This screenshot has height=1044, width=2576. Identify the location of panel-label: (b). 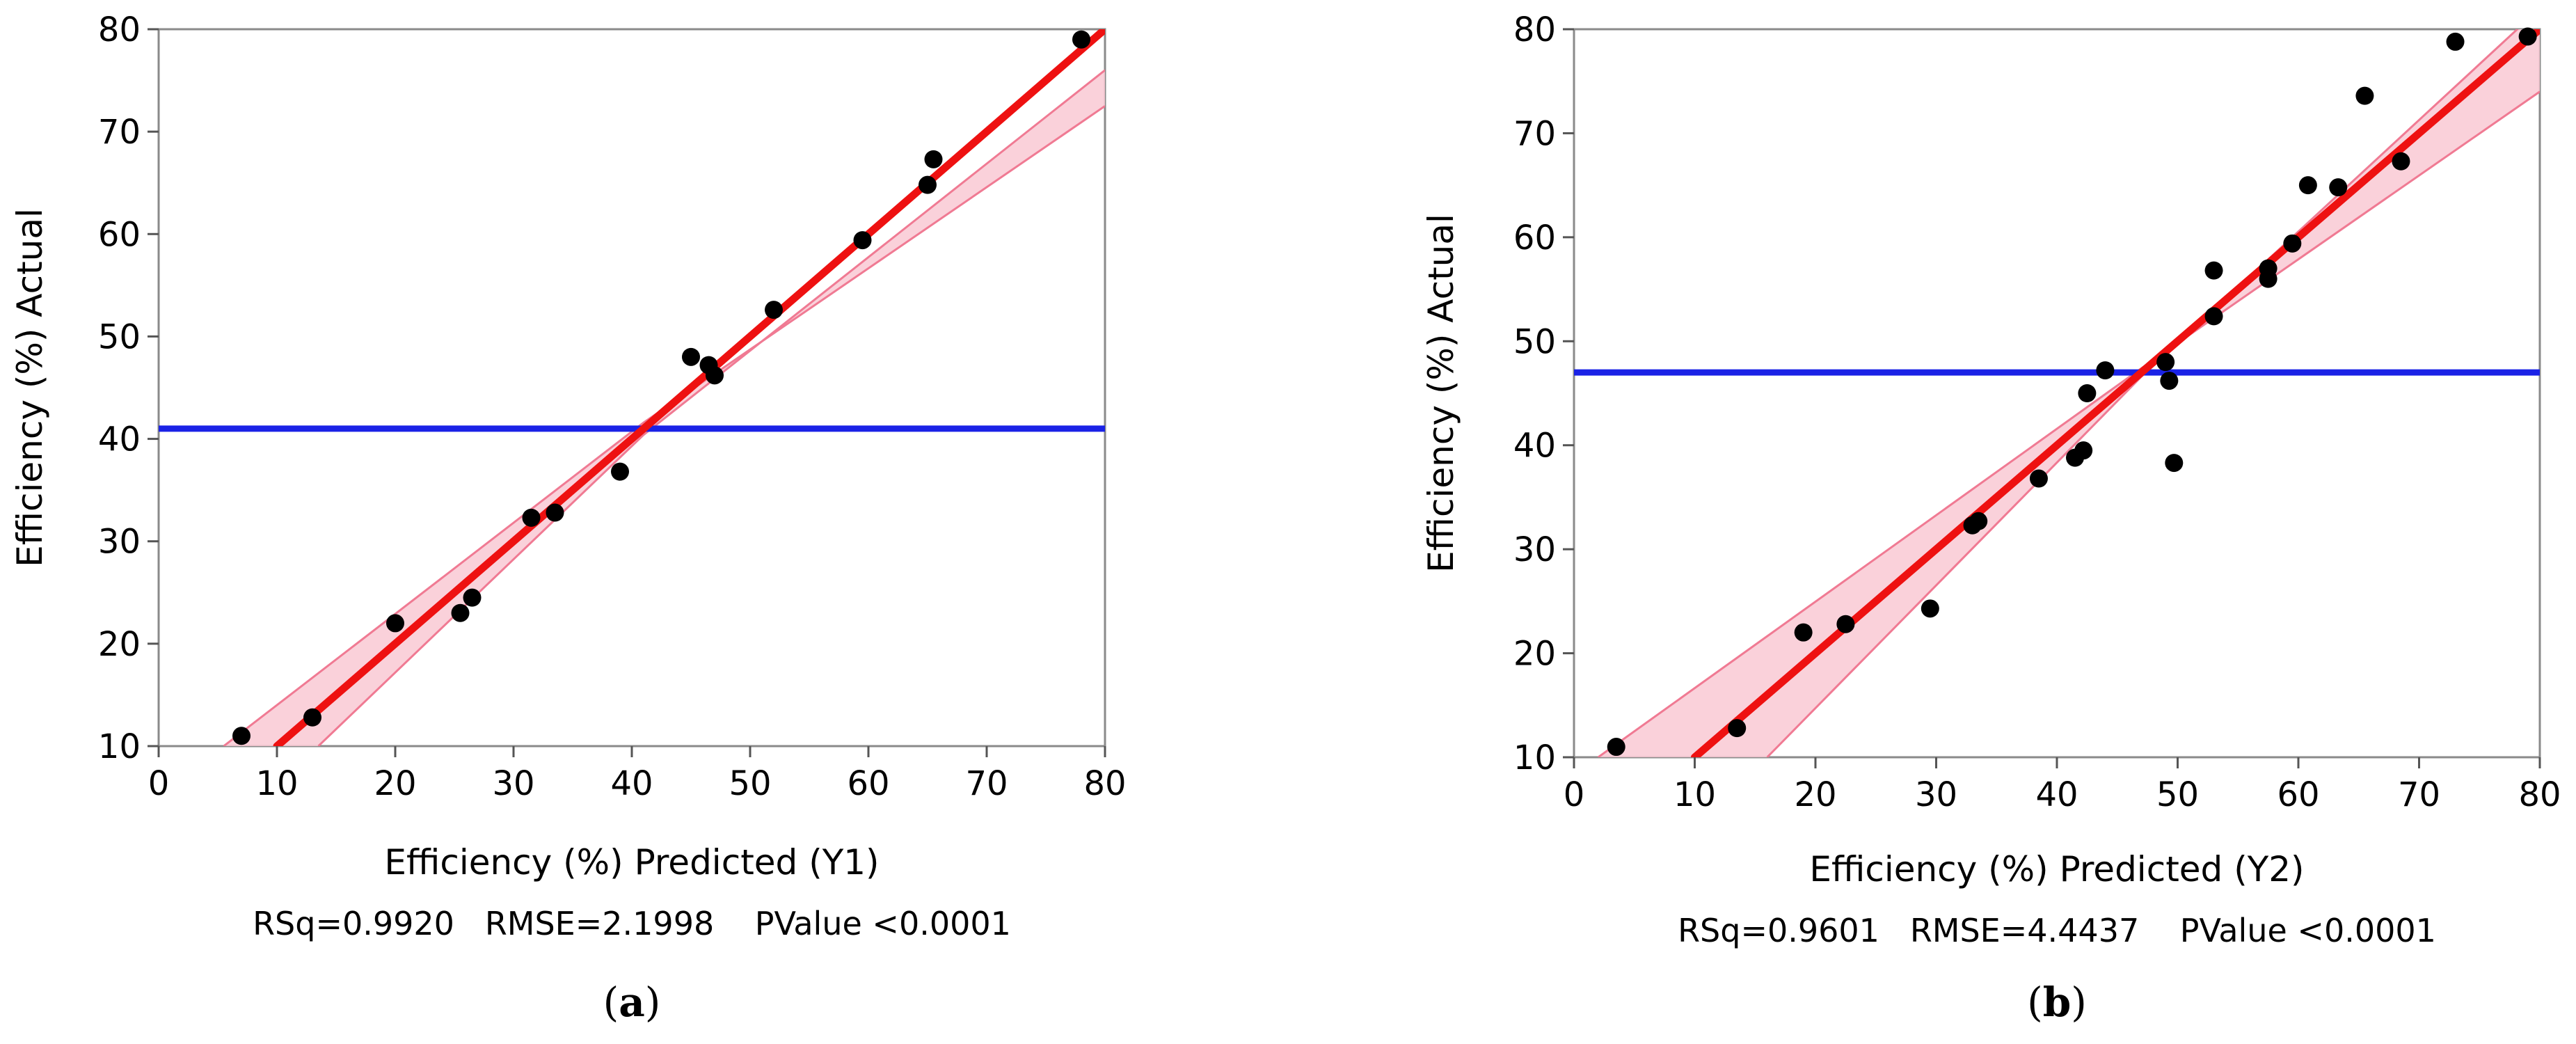
(2057, 1002).